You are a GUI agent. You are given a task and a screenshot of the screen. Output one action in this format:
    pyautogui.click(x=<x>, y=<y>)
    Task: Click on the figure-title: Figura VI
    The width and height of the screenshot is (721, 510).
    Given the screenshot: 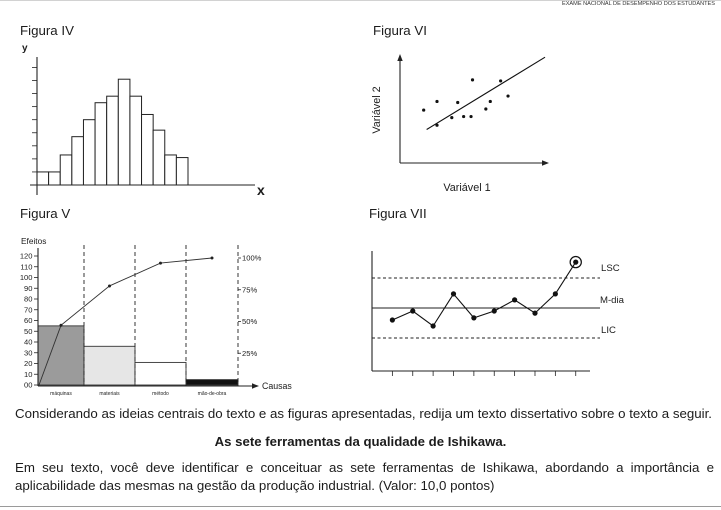 What is the action you would take?
    pyautogui.click(x=400, y=30)
    